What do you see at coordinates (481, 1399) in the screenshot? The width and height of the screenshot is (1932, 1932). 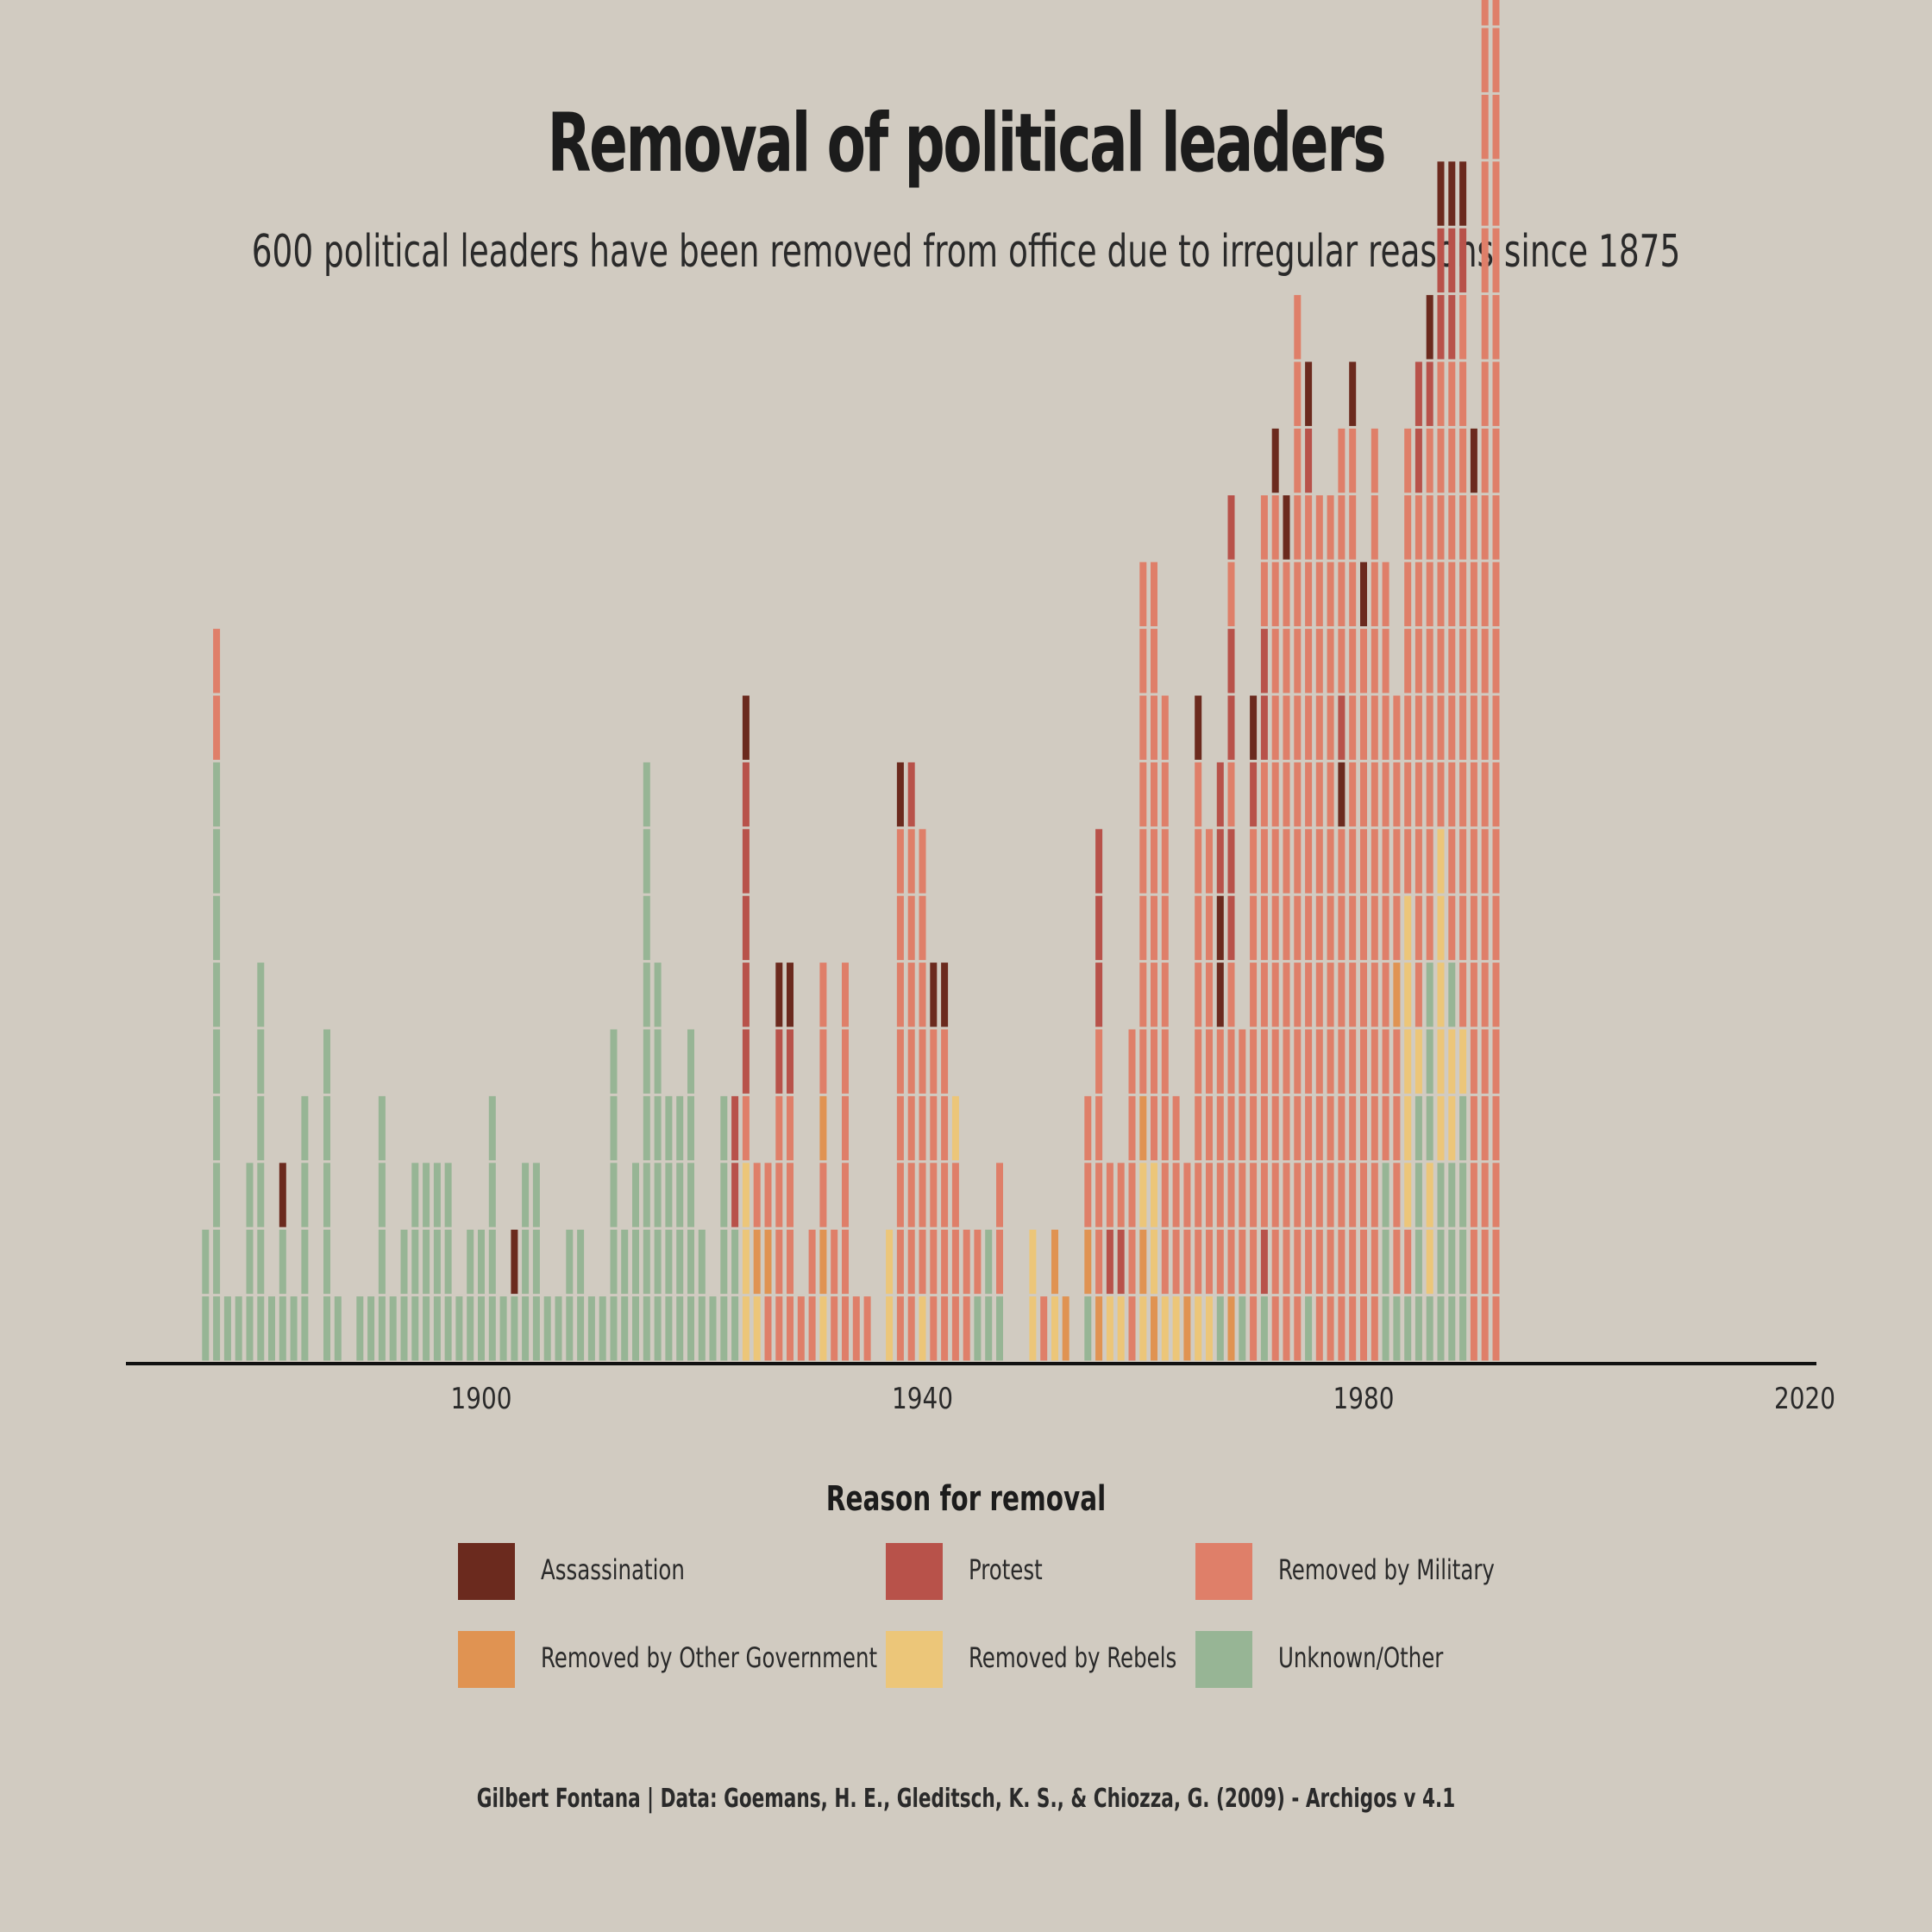 I see `x-tick-label-1900: 1900` at bounding box center [481, 1399].